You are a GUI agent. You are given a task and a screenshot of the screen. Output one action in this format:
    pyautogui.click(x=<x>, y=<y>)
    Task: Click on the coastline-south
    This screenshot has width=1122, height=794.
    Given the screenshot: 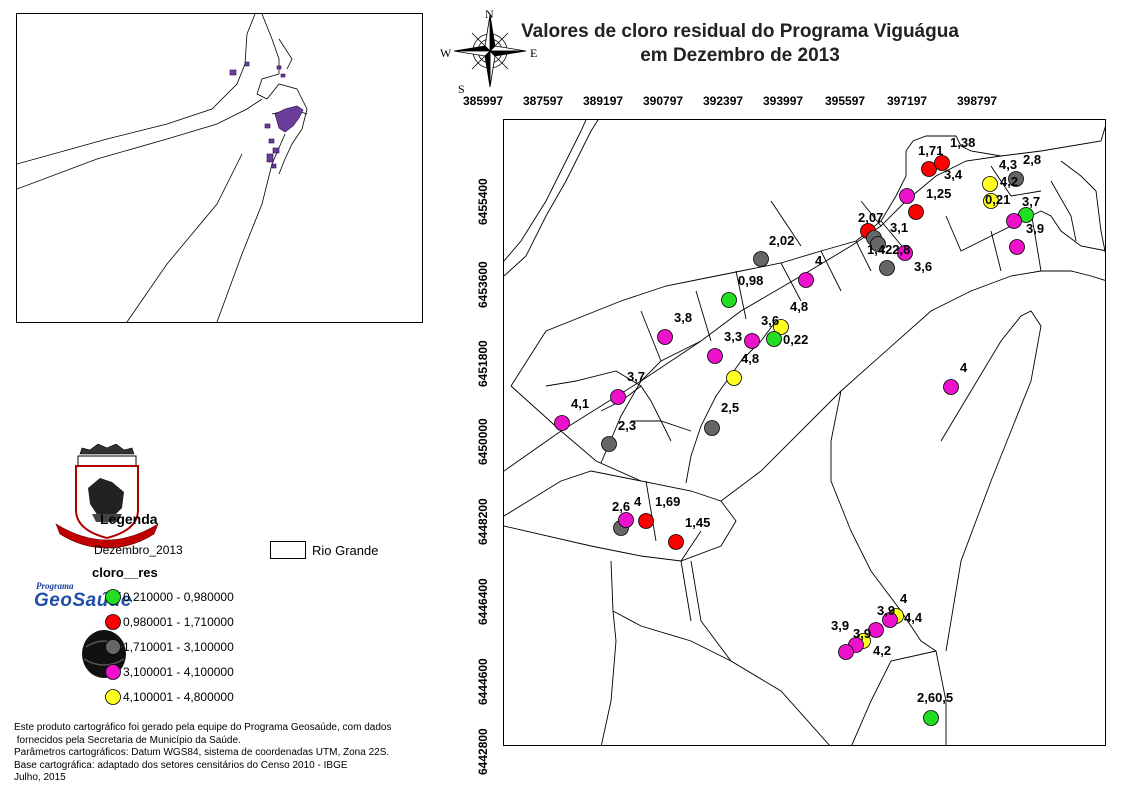 What is the action you would take?
    pyautogui.click(x=251, y=228)
    